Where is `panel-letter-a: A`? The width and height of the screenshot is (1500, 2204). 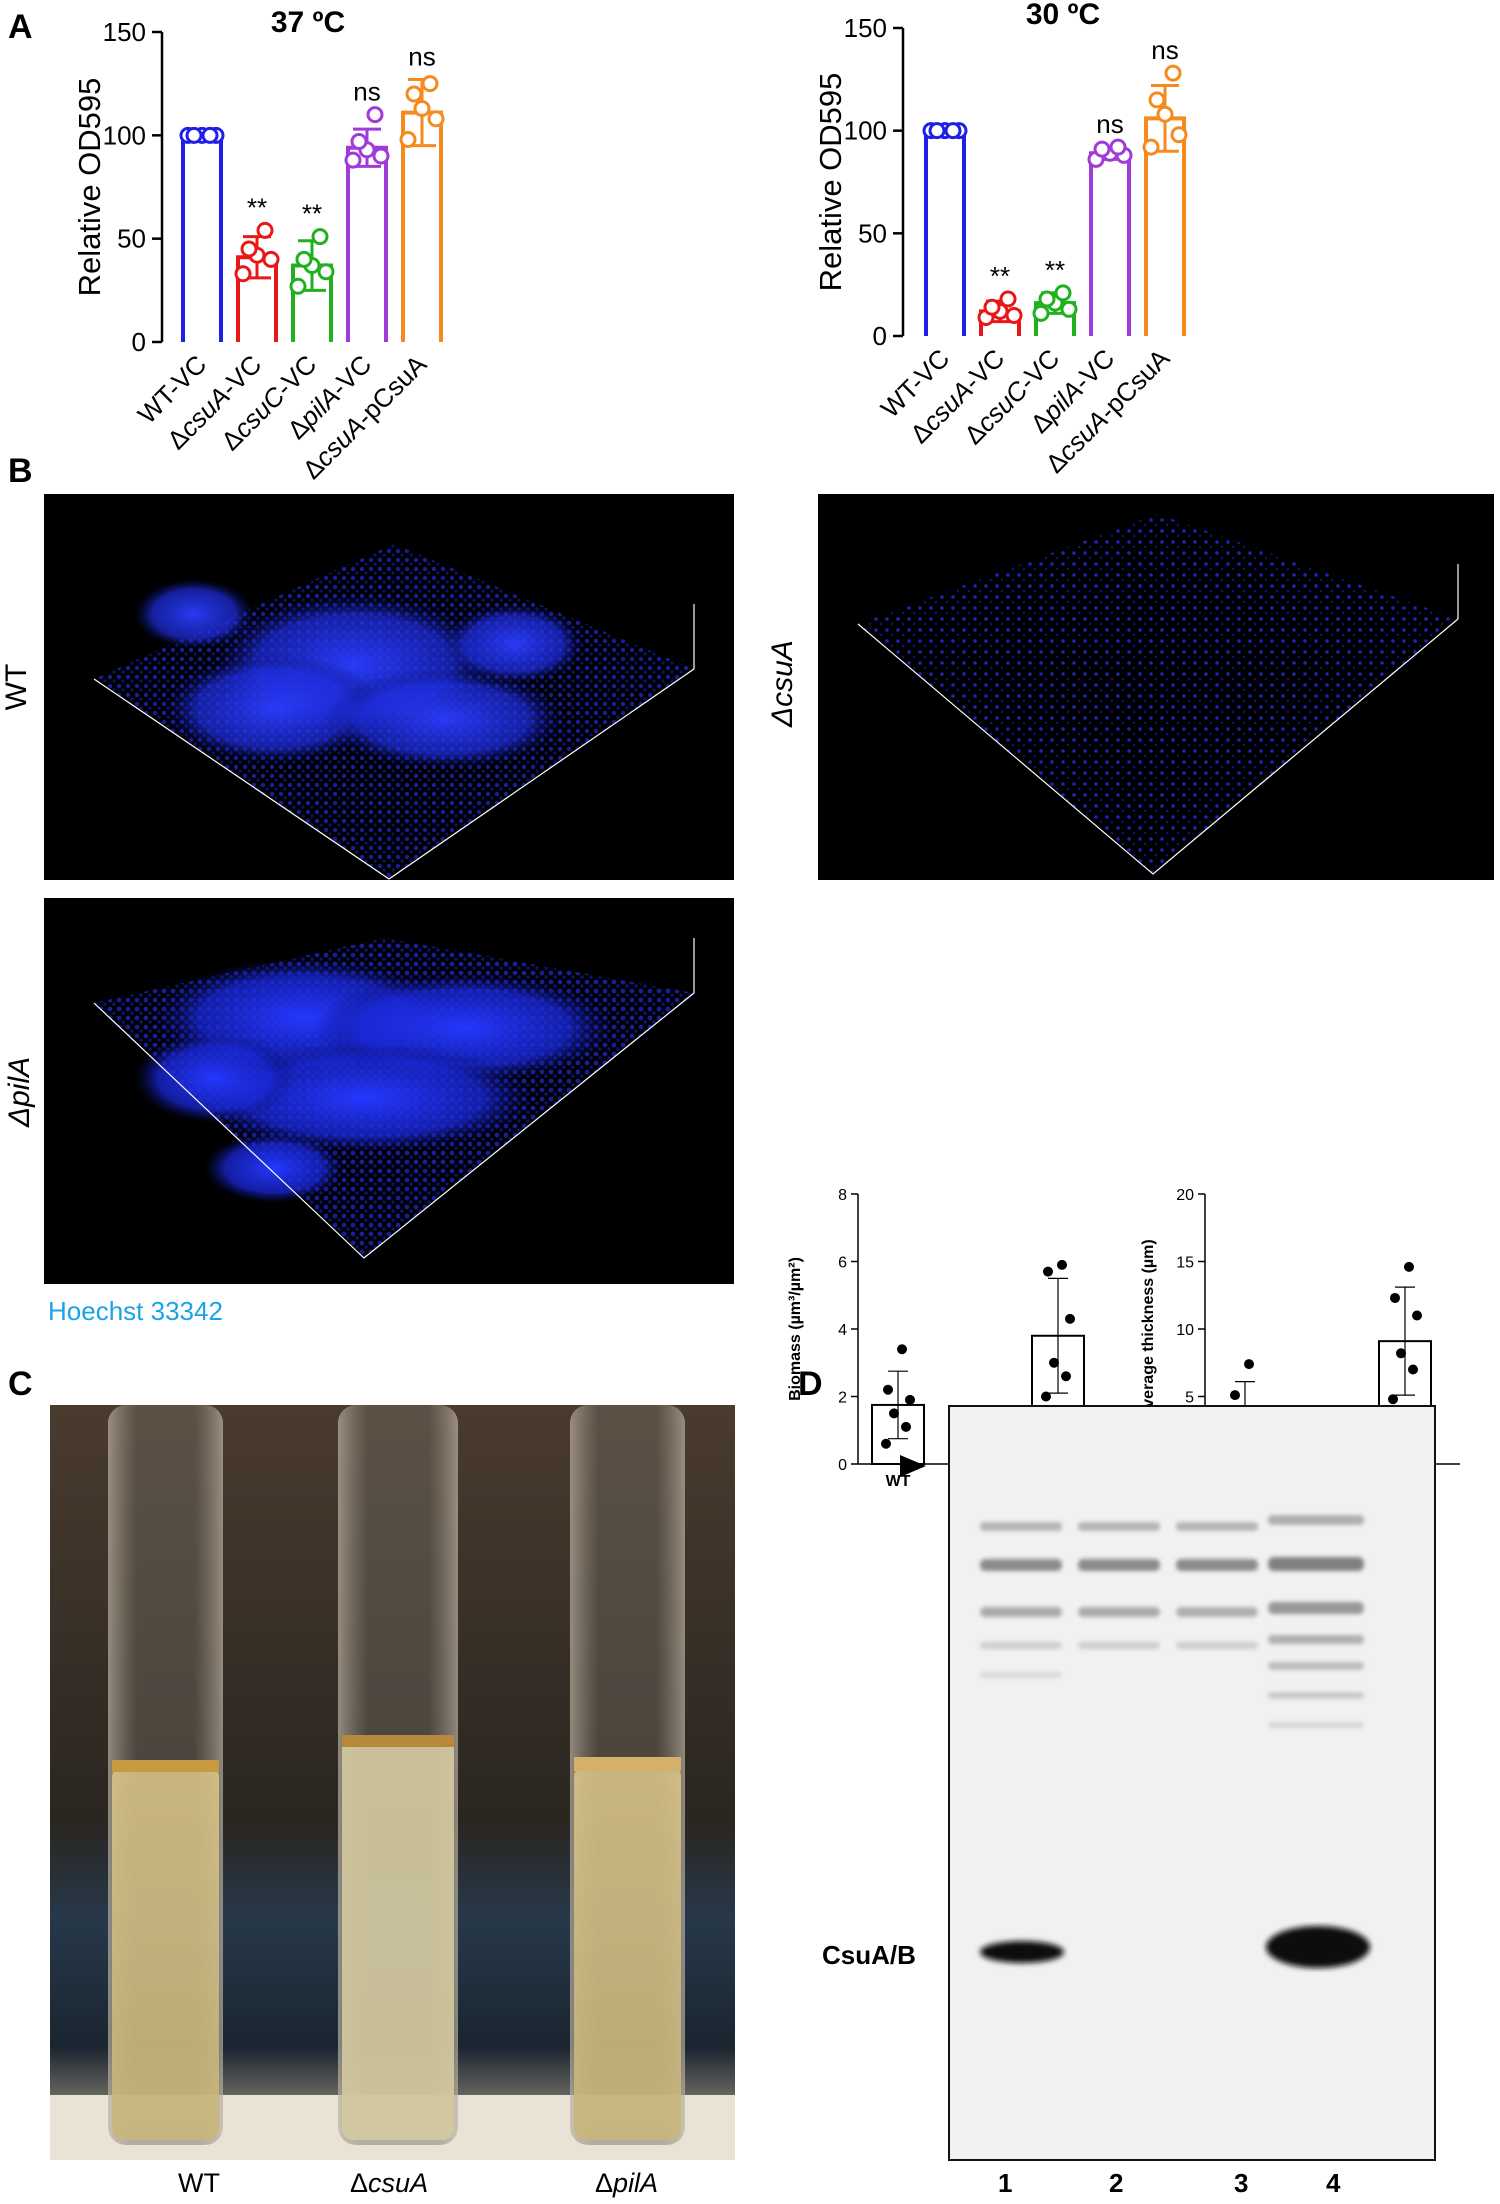
panel-letter-a: A is located at coordinates (20, 27).